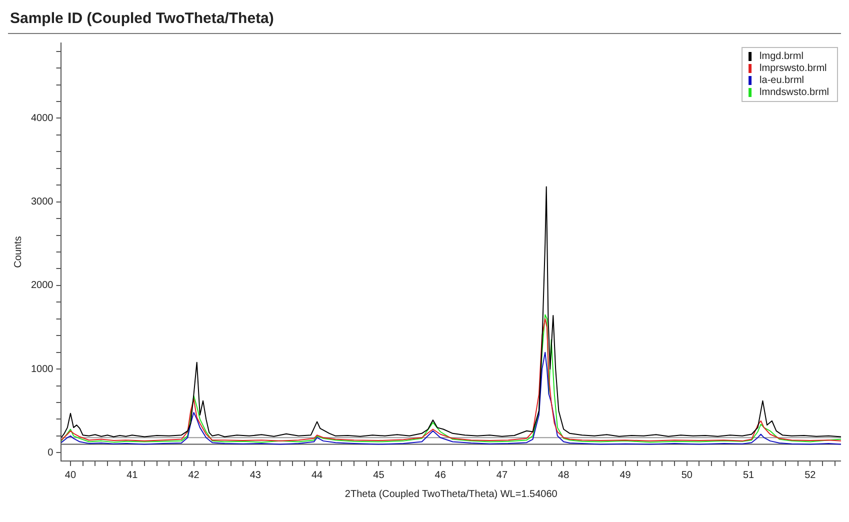 The image size is (849, 522). I want to click on legend-label: lmprswsto.brml, so click(793, 68).